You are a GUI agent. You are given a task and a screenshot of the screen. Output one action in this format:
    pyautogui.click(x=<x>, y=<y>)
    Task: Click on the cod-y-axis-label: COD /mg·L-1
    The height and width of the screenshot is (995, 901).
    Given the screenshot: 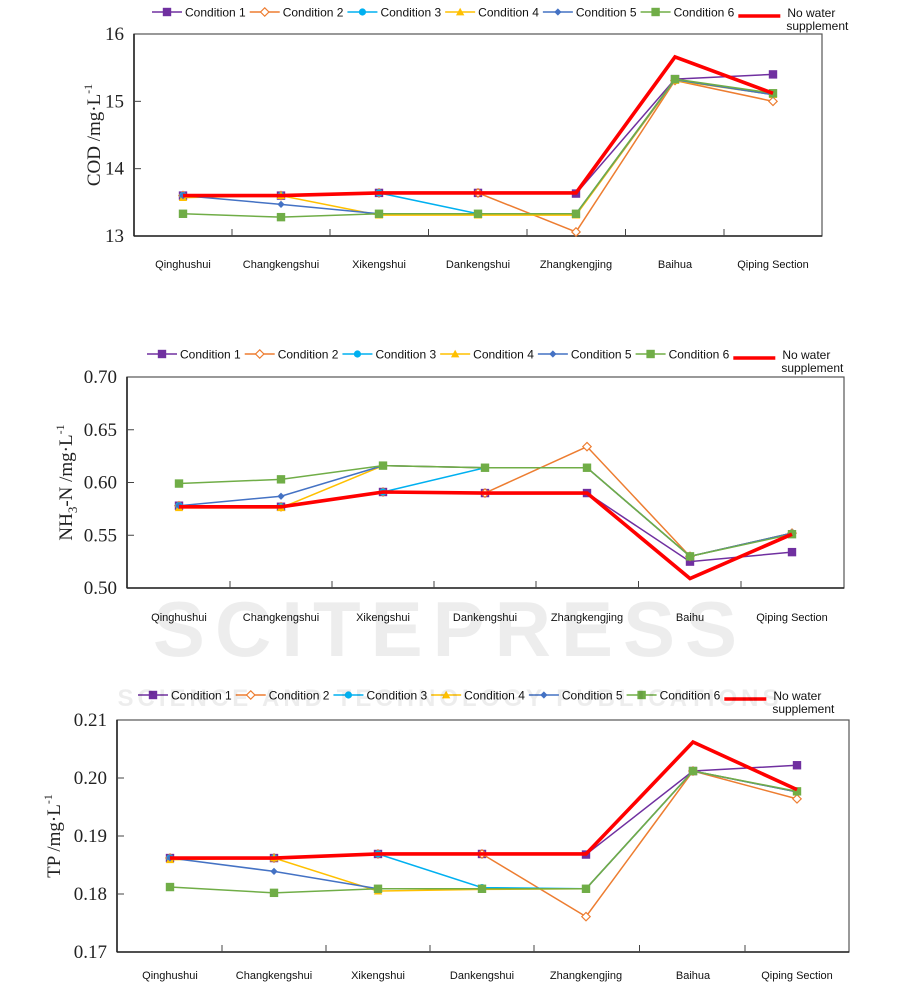 What is the action you would take?
    pyautogui.click(x=93, y=135)
    